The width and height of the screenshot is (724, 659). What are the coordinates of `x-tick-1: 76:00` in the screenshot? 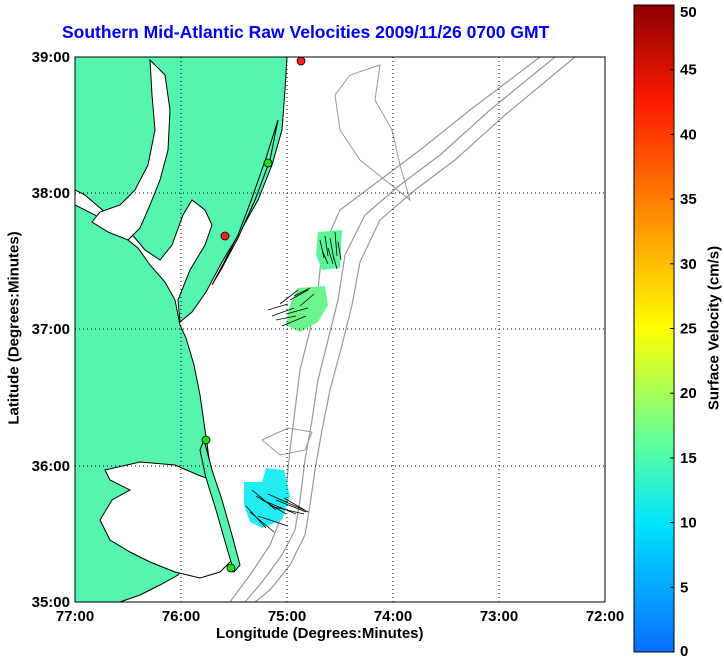 It's located at (181, 616).